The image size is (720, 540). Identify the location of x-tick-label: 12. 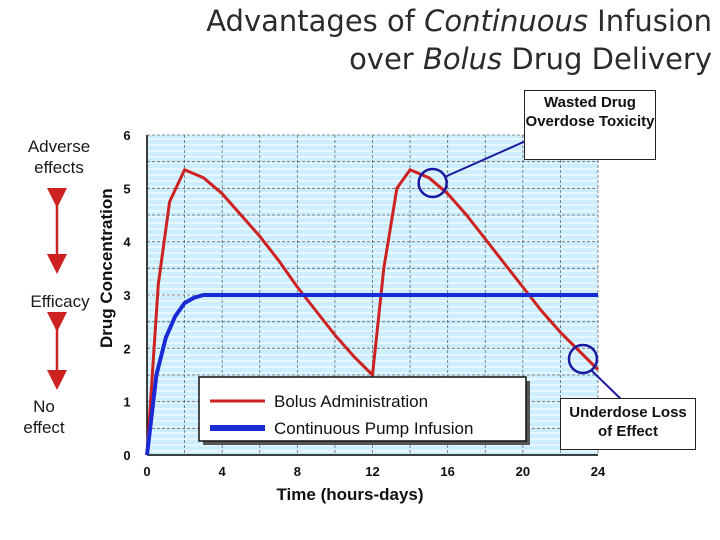
(372, 471).